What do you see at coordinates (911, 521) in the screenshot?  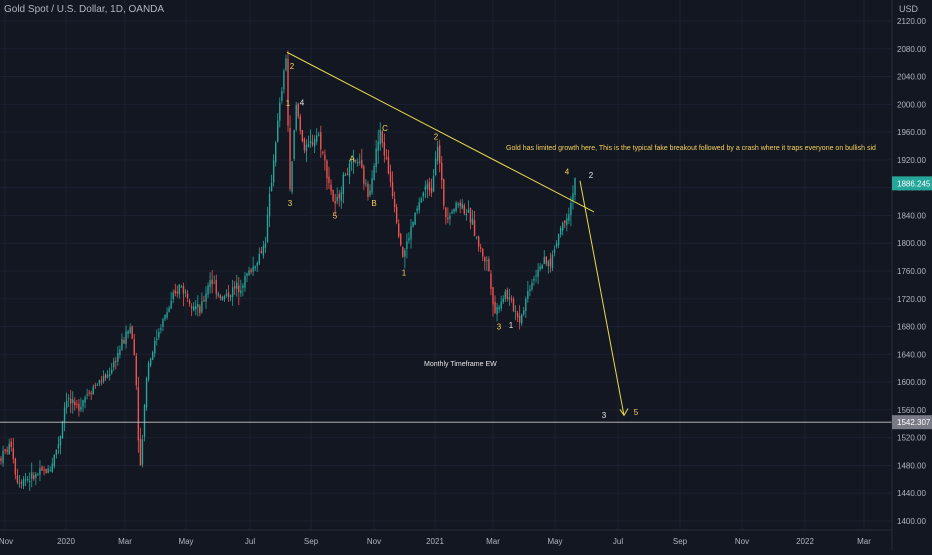 I see `price-tick-label: 1400.00` at bounding box center [911, 521].